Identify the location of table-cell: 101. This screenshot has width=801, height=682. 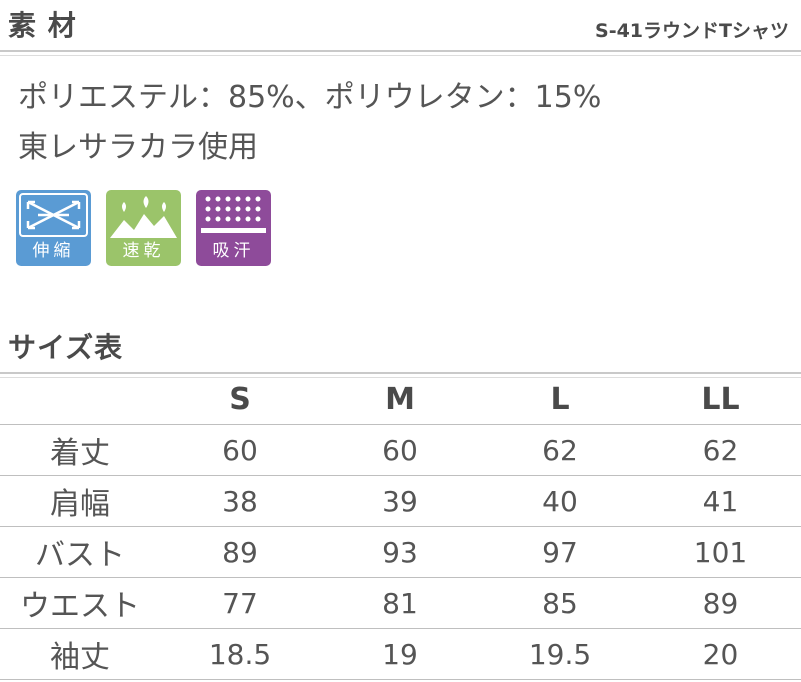
(720, 552).